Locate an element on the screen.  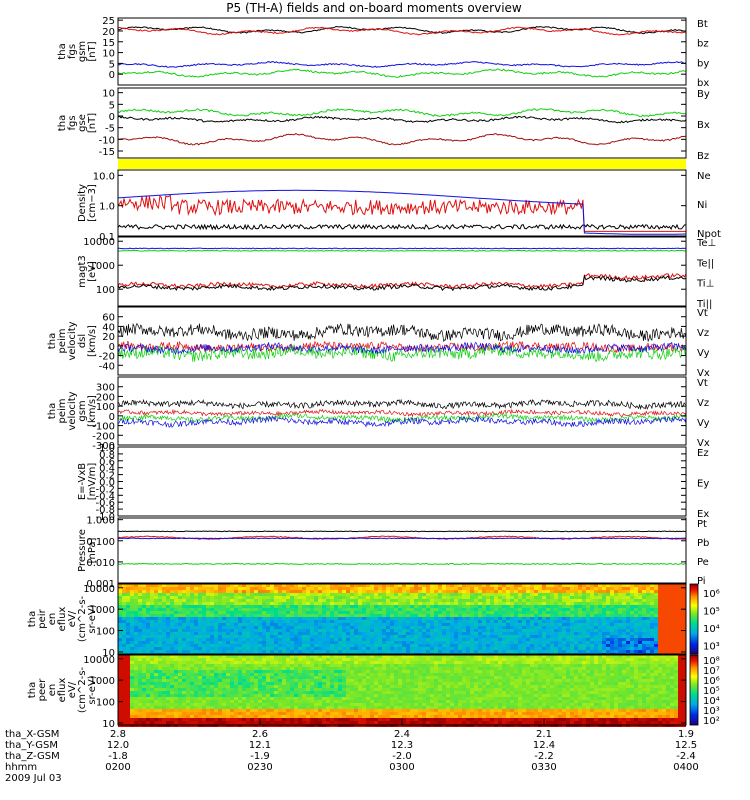
series-line-Te|| is located at coordinates (402, 283).